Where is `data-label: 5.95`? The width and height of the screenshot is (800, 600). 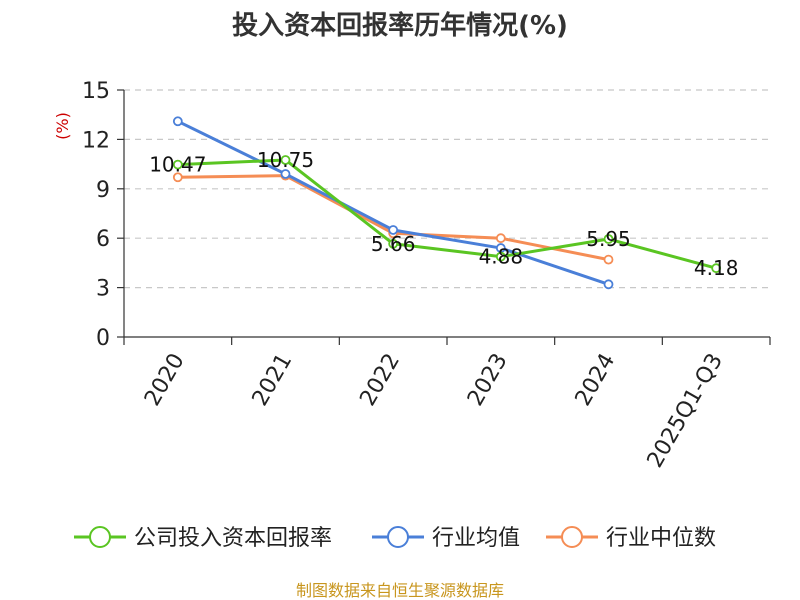
data-label: 5.95 is located at coordinates (608, 239).